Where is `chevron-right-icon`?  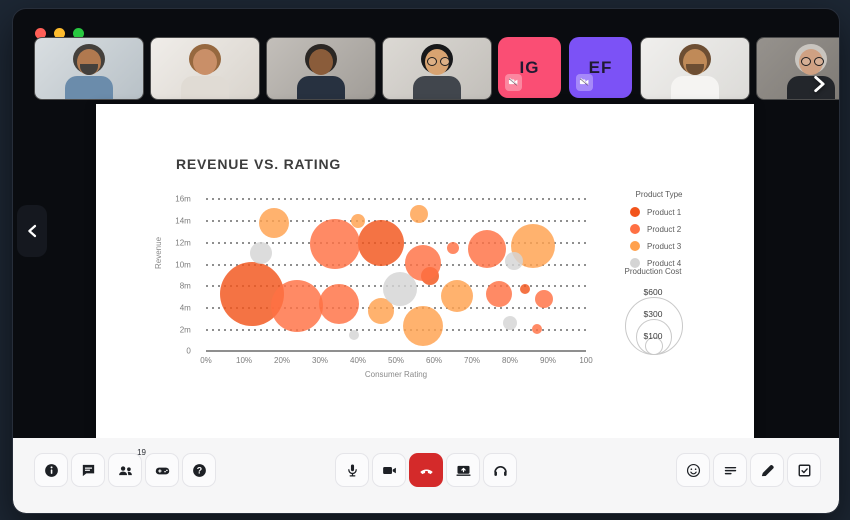 chevron-right-icon is located at coordinates (819, 84).